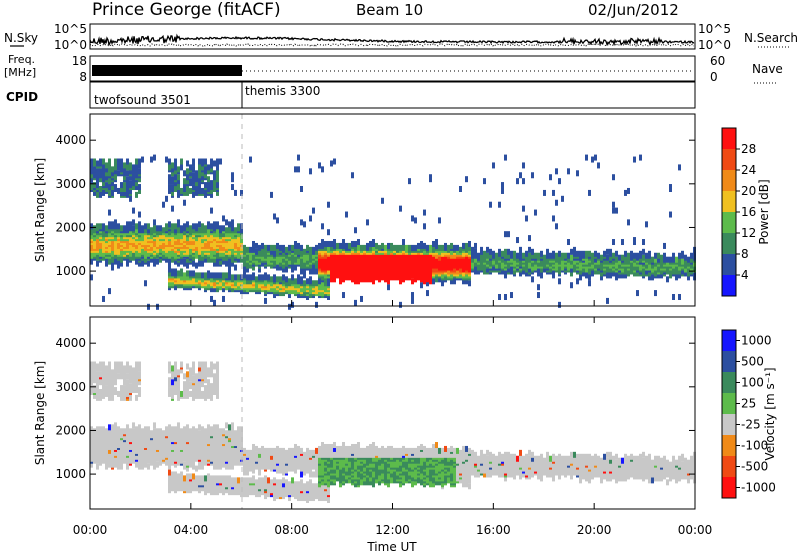 Image resolution: width=800 pixels, height=554 pixels. What do you see at coordinates (717, 61) in the screenshot?
I see `freq-right-tick-top: 60` at bounding box center [717, 61].